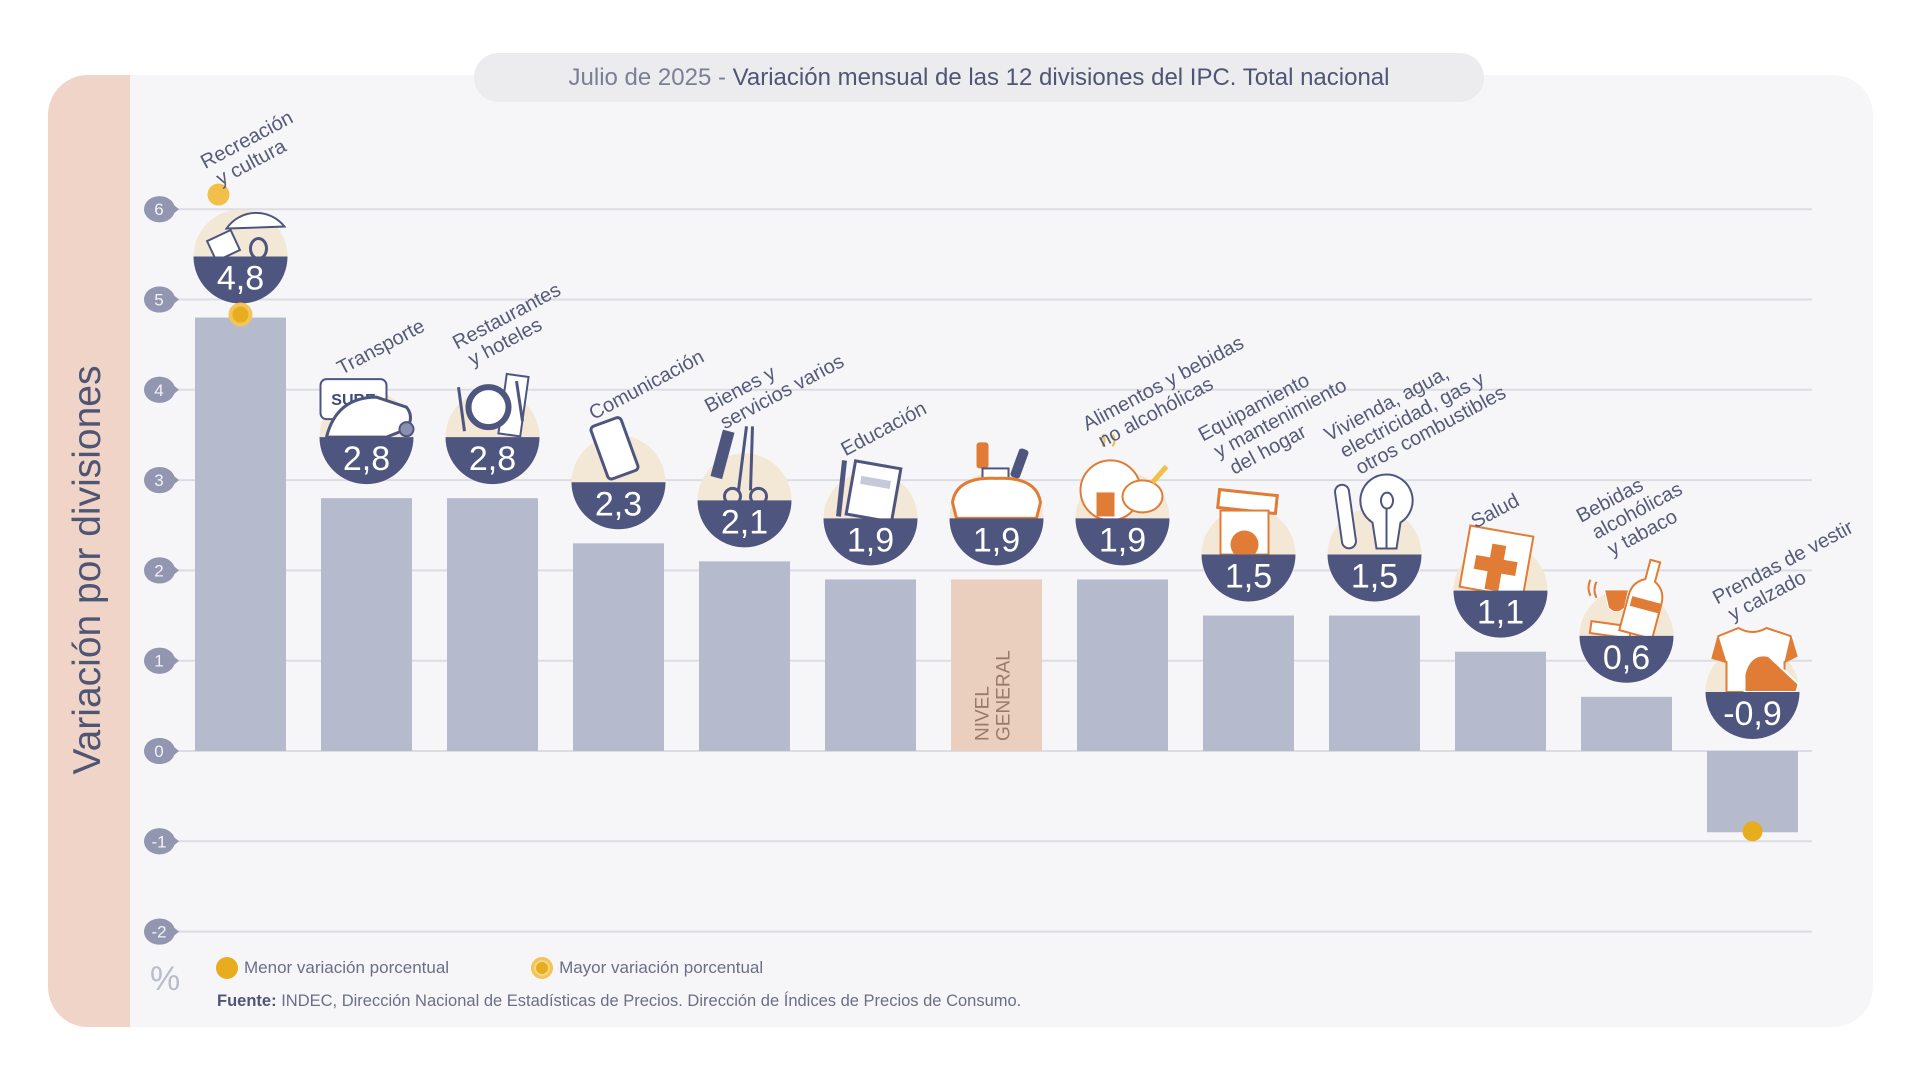 This screenshot has width=1920, height=1080. I want to click on value-label: -0,9, so click(1752, 714).